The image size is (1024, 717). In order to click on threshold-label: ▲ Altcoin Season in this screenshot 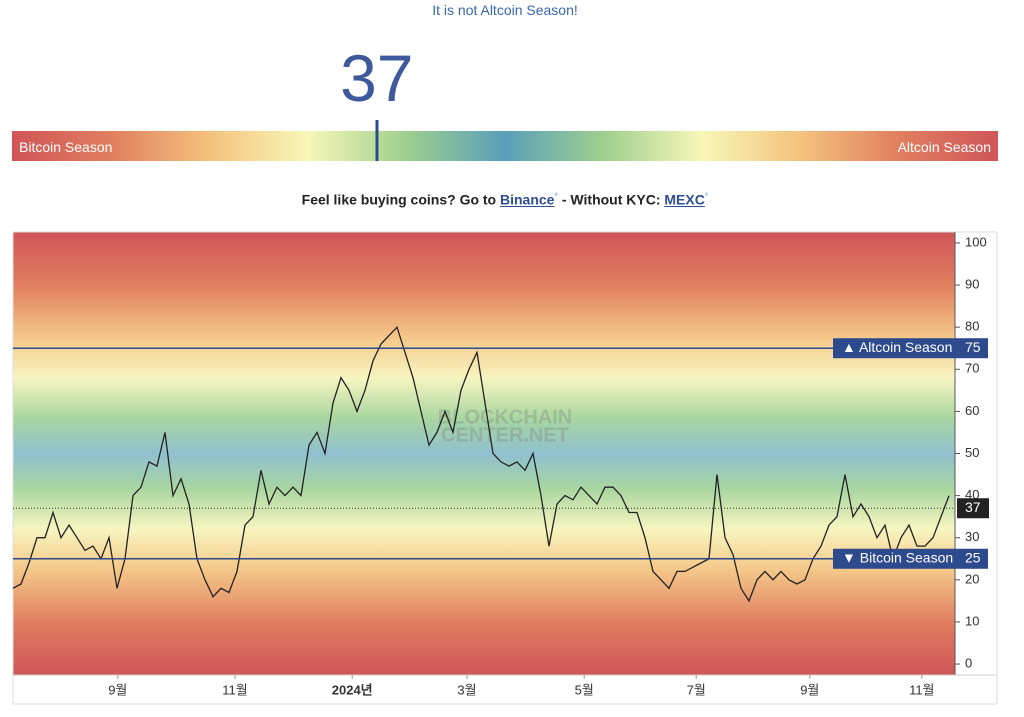, I will do `click(897, 347)`.